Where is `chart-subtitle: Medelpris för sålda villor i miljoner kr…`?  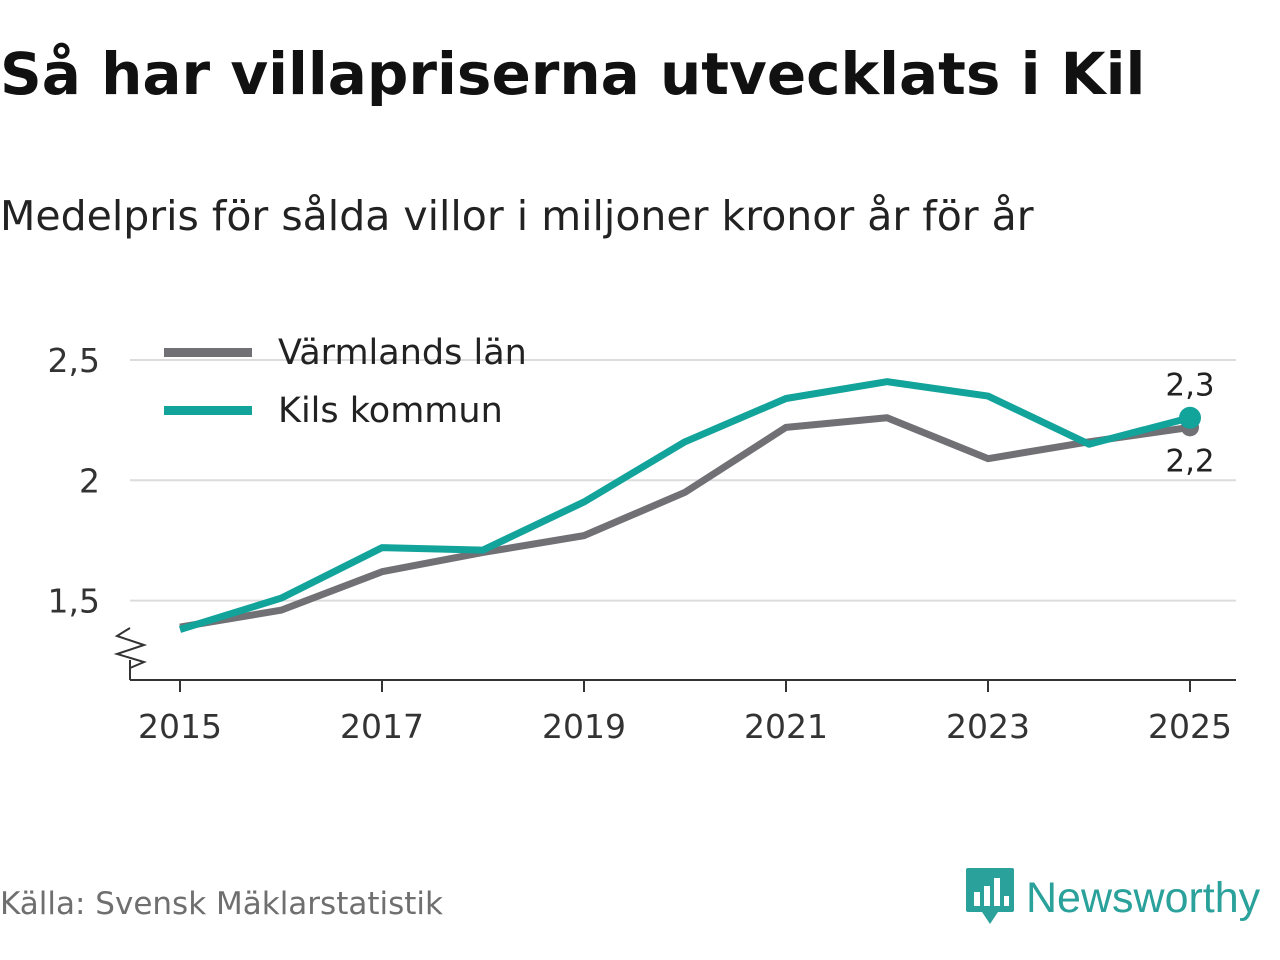
chart-subtitle: Medelpris för sålda villor i miljoner kr… is located at coordinates (517, 216).